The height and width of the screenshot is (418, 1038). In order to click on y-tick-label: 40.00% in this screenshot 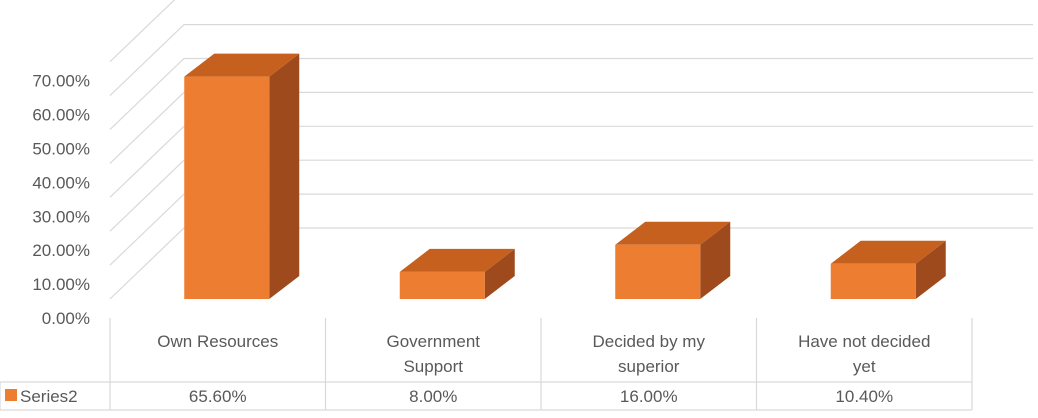, I will do `click(61, 182)`.